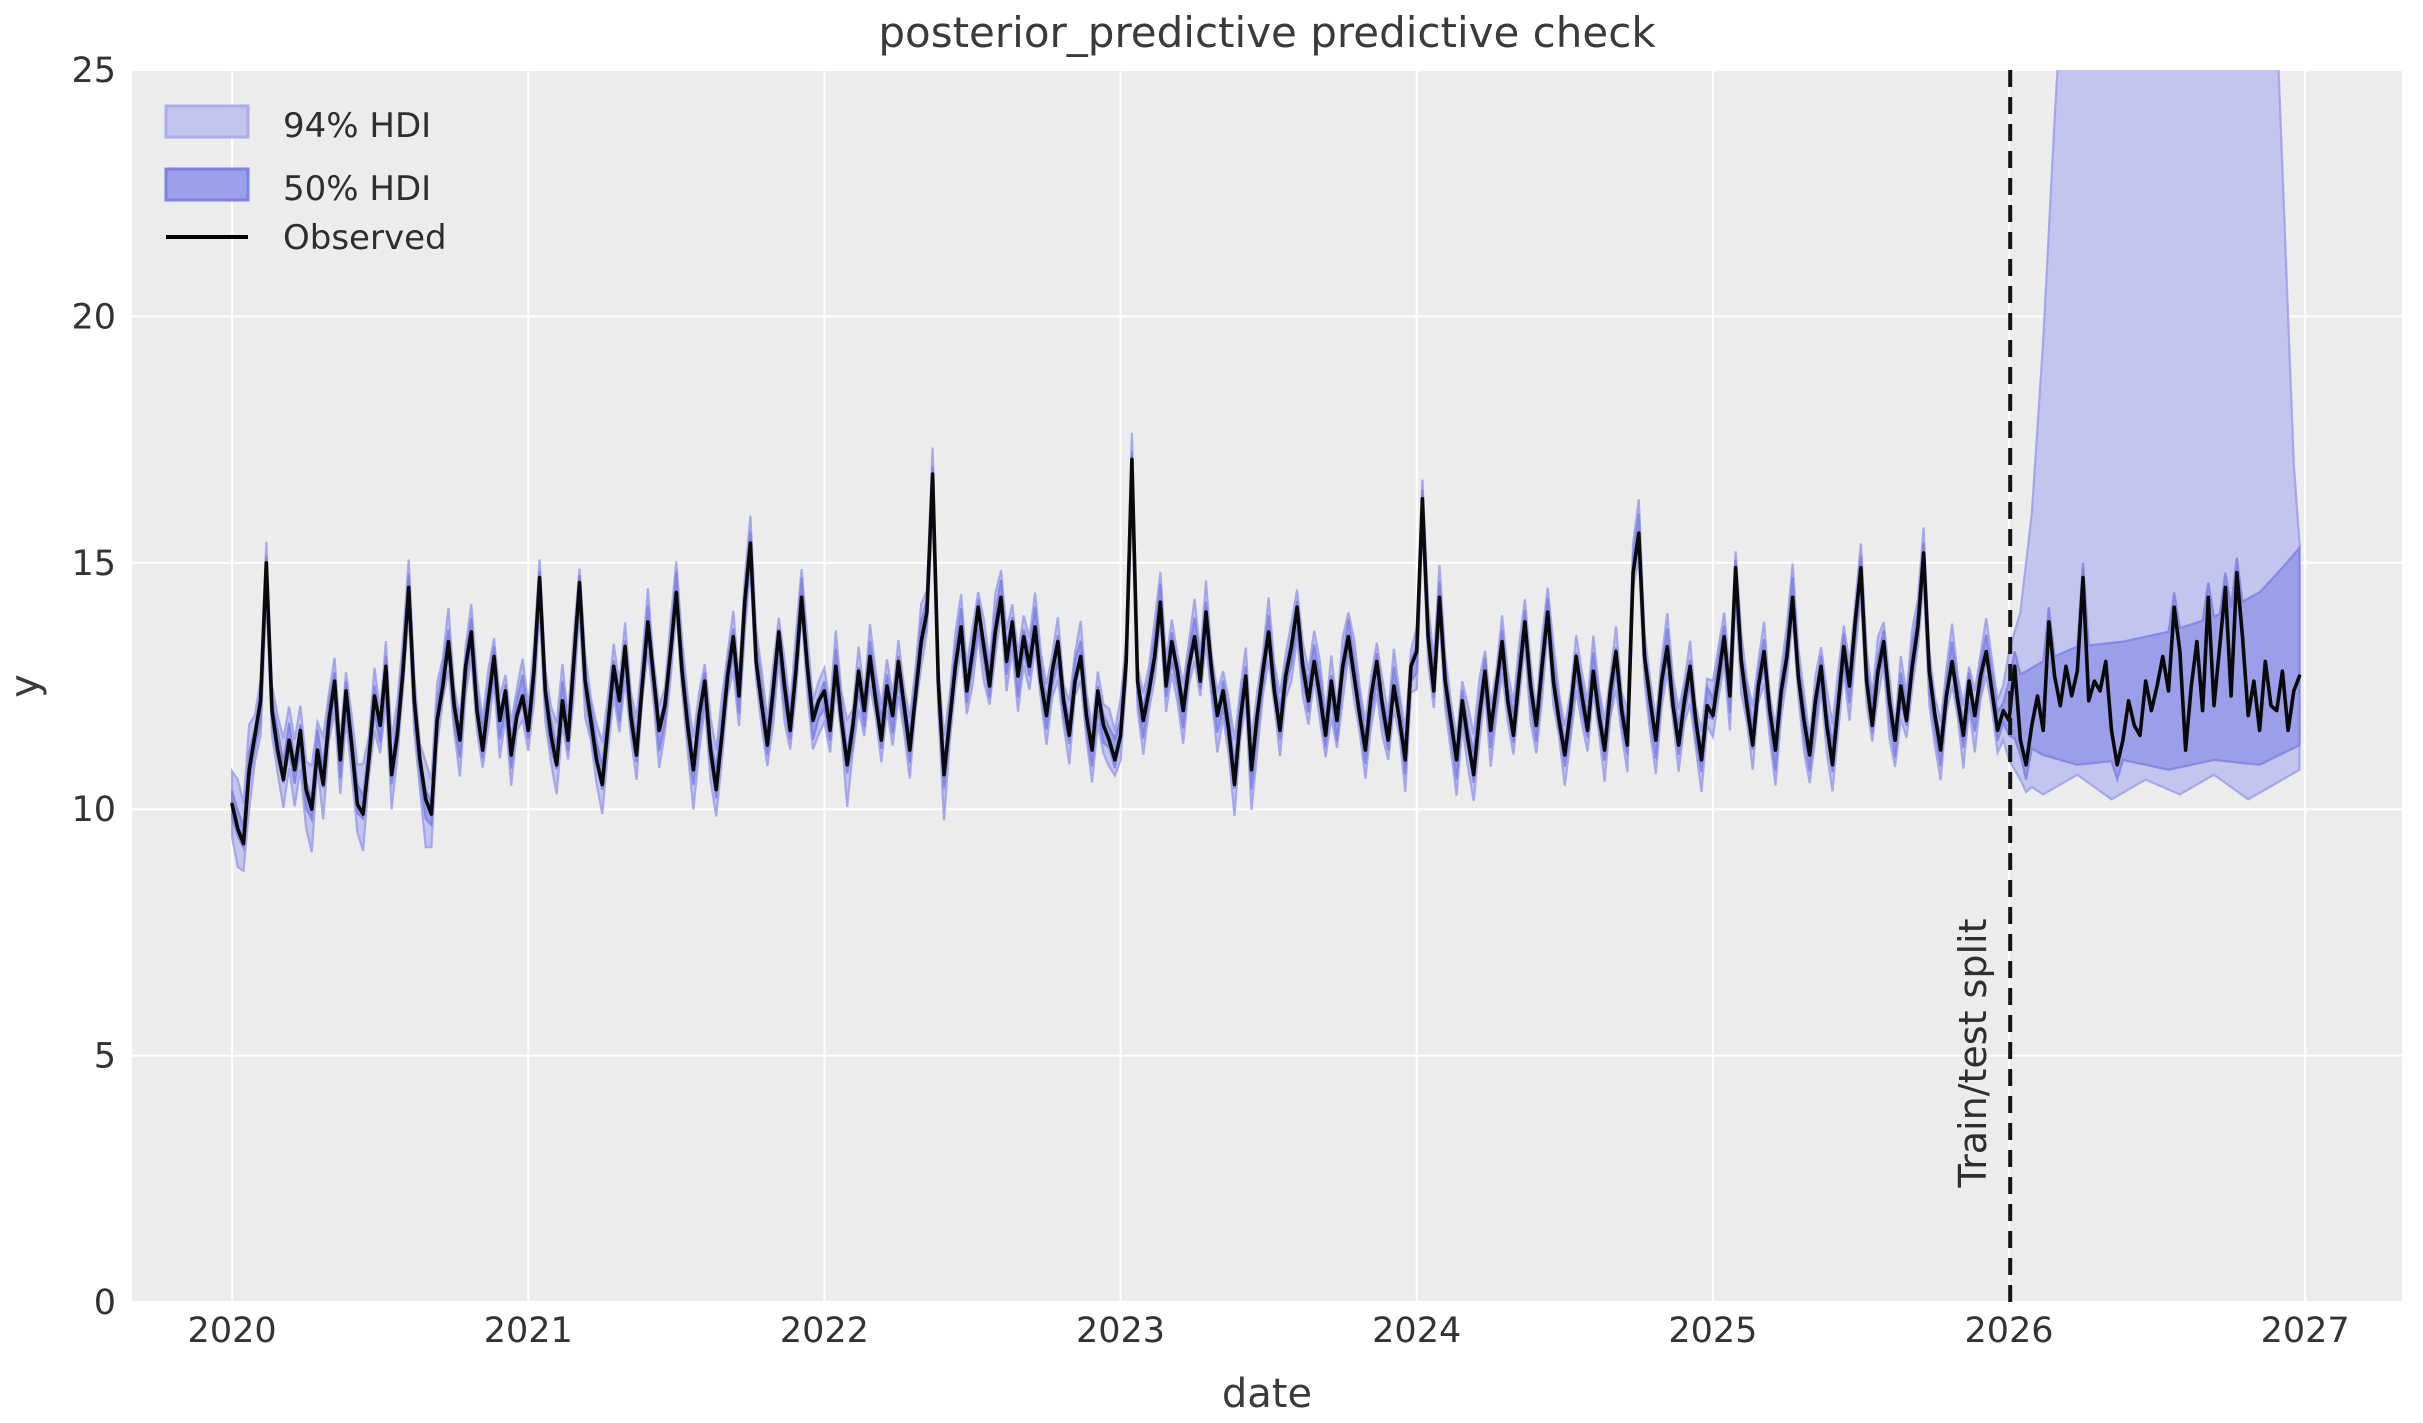  I want to click on svg-text: 2024, so click(1416, 1331).